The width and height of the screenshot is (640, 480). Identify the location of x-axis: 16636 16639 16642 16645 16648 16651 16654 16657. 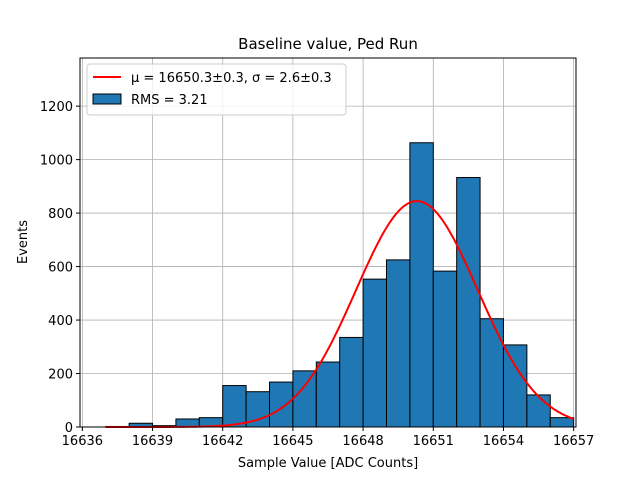
(328, 438).